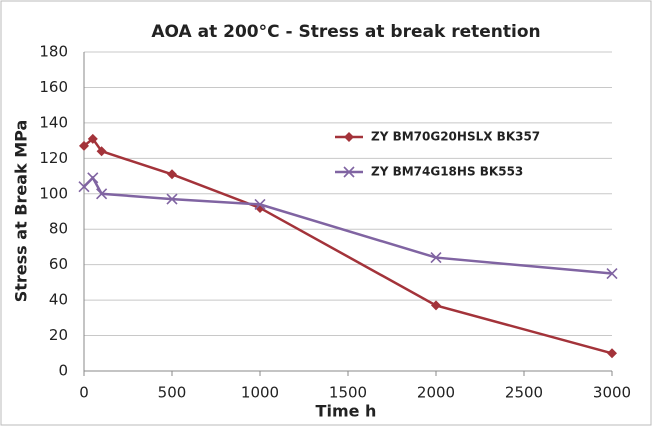 This screenshot has width=652, height=426. Describe the element at coordinates (53, 193) in the screenshot. I see `y-tick-label: 100` at that location.